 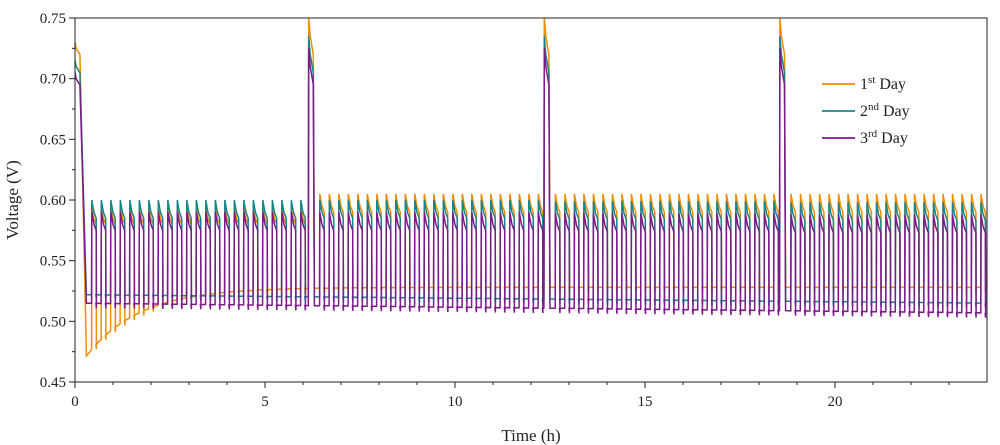 I want to click on y-tick-label: 0.65, so click(x=53, y=140).